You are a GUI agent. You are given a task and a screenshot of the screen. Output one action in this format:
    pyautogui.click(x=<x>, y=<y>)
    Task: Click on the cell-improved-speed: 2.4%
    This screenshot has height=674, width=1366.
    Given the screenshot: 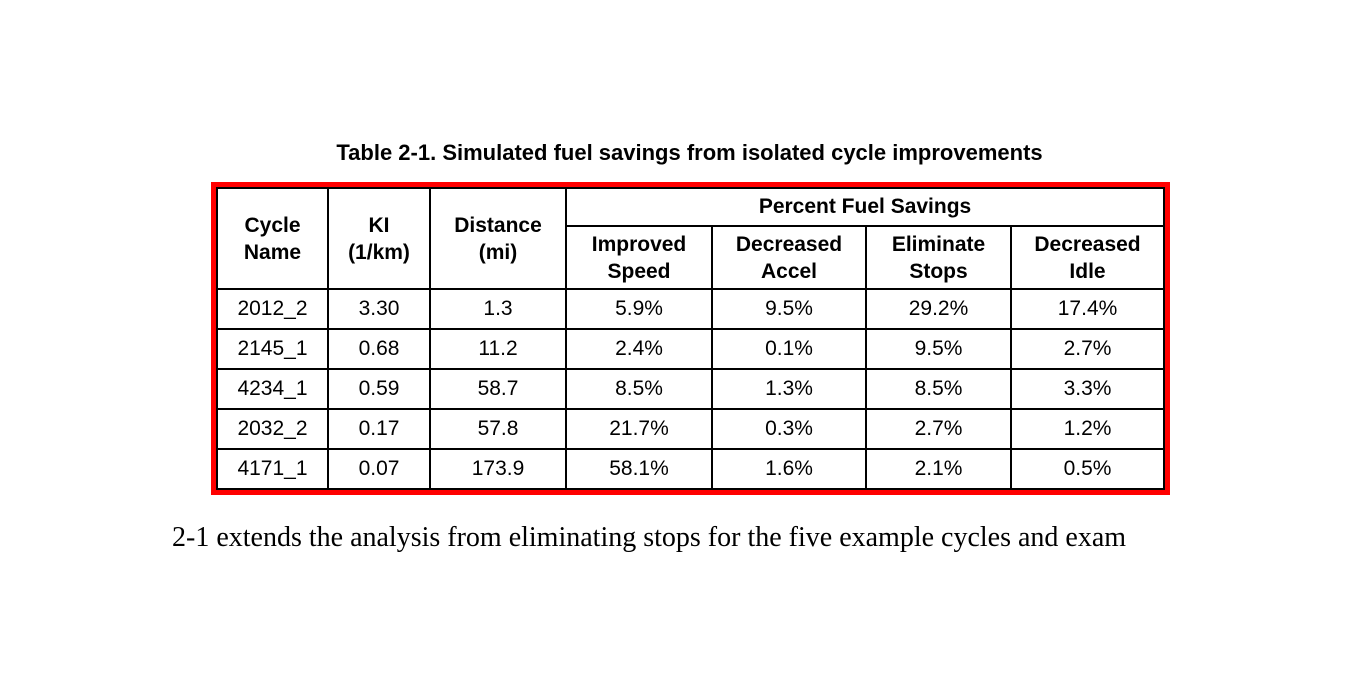 What is the action you would take?
    pyautogui.click(x=639, y=349)
    